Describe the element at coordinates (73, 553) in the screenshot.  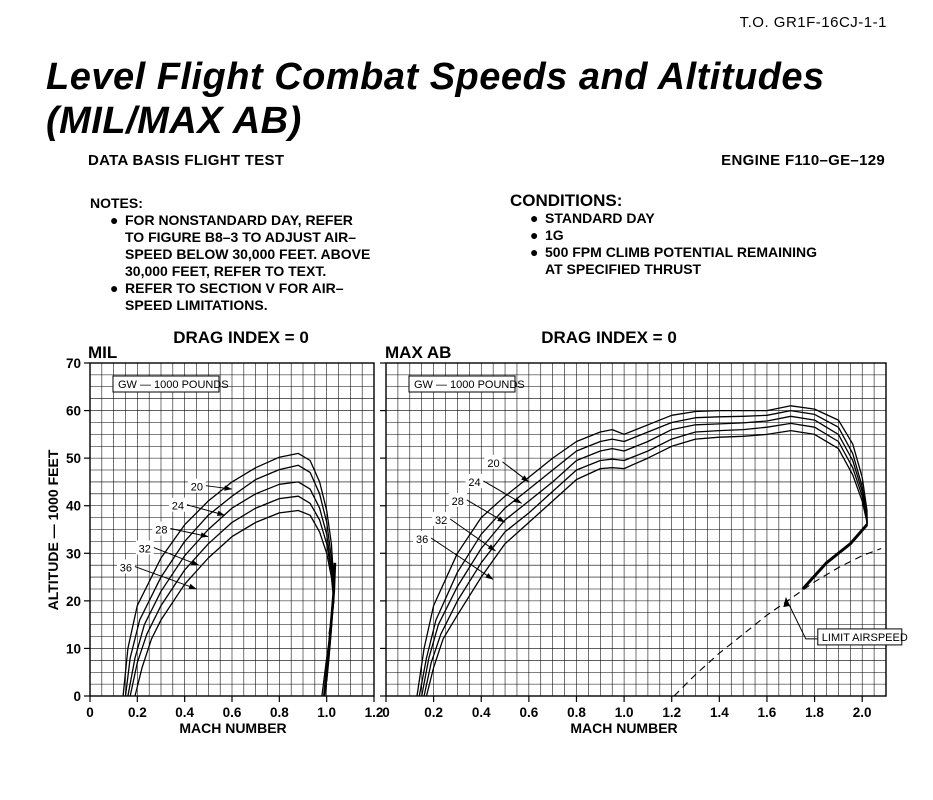
I see `y-tick-label: 30` at that location.